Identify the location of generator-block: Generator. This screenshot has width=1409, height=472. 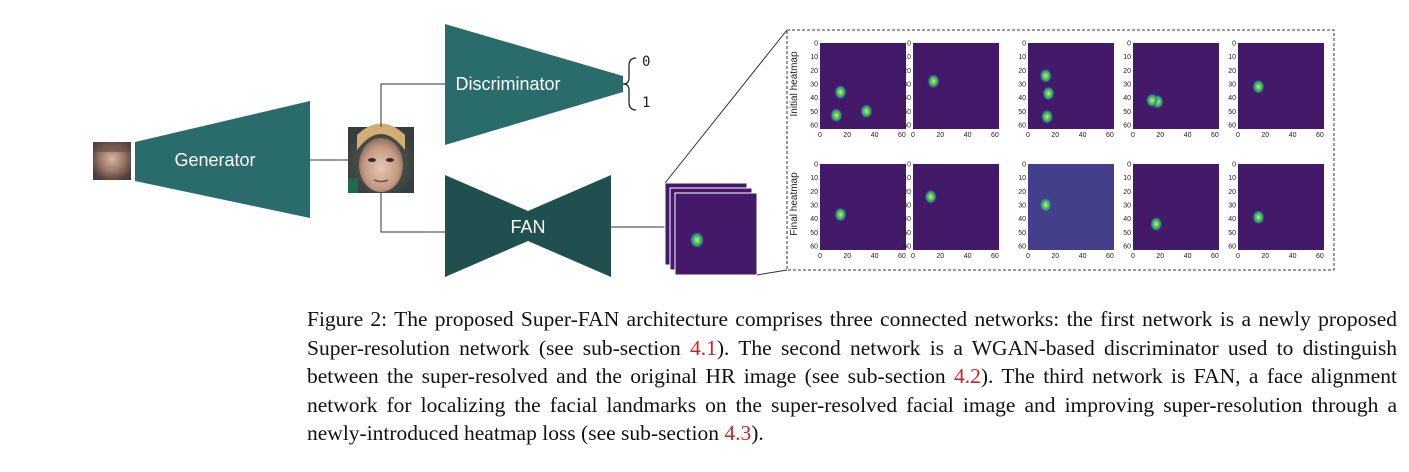
(222, 159).